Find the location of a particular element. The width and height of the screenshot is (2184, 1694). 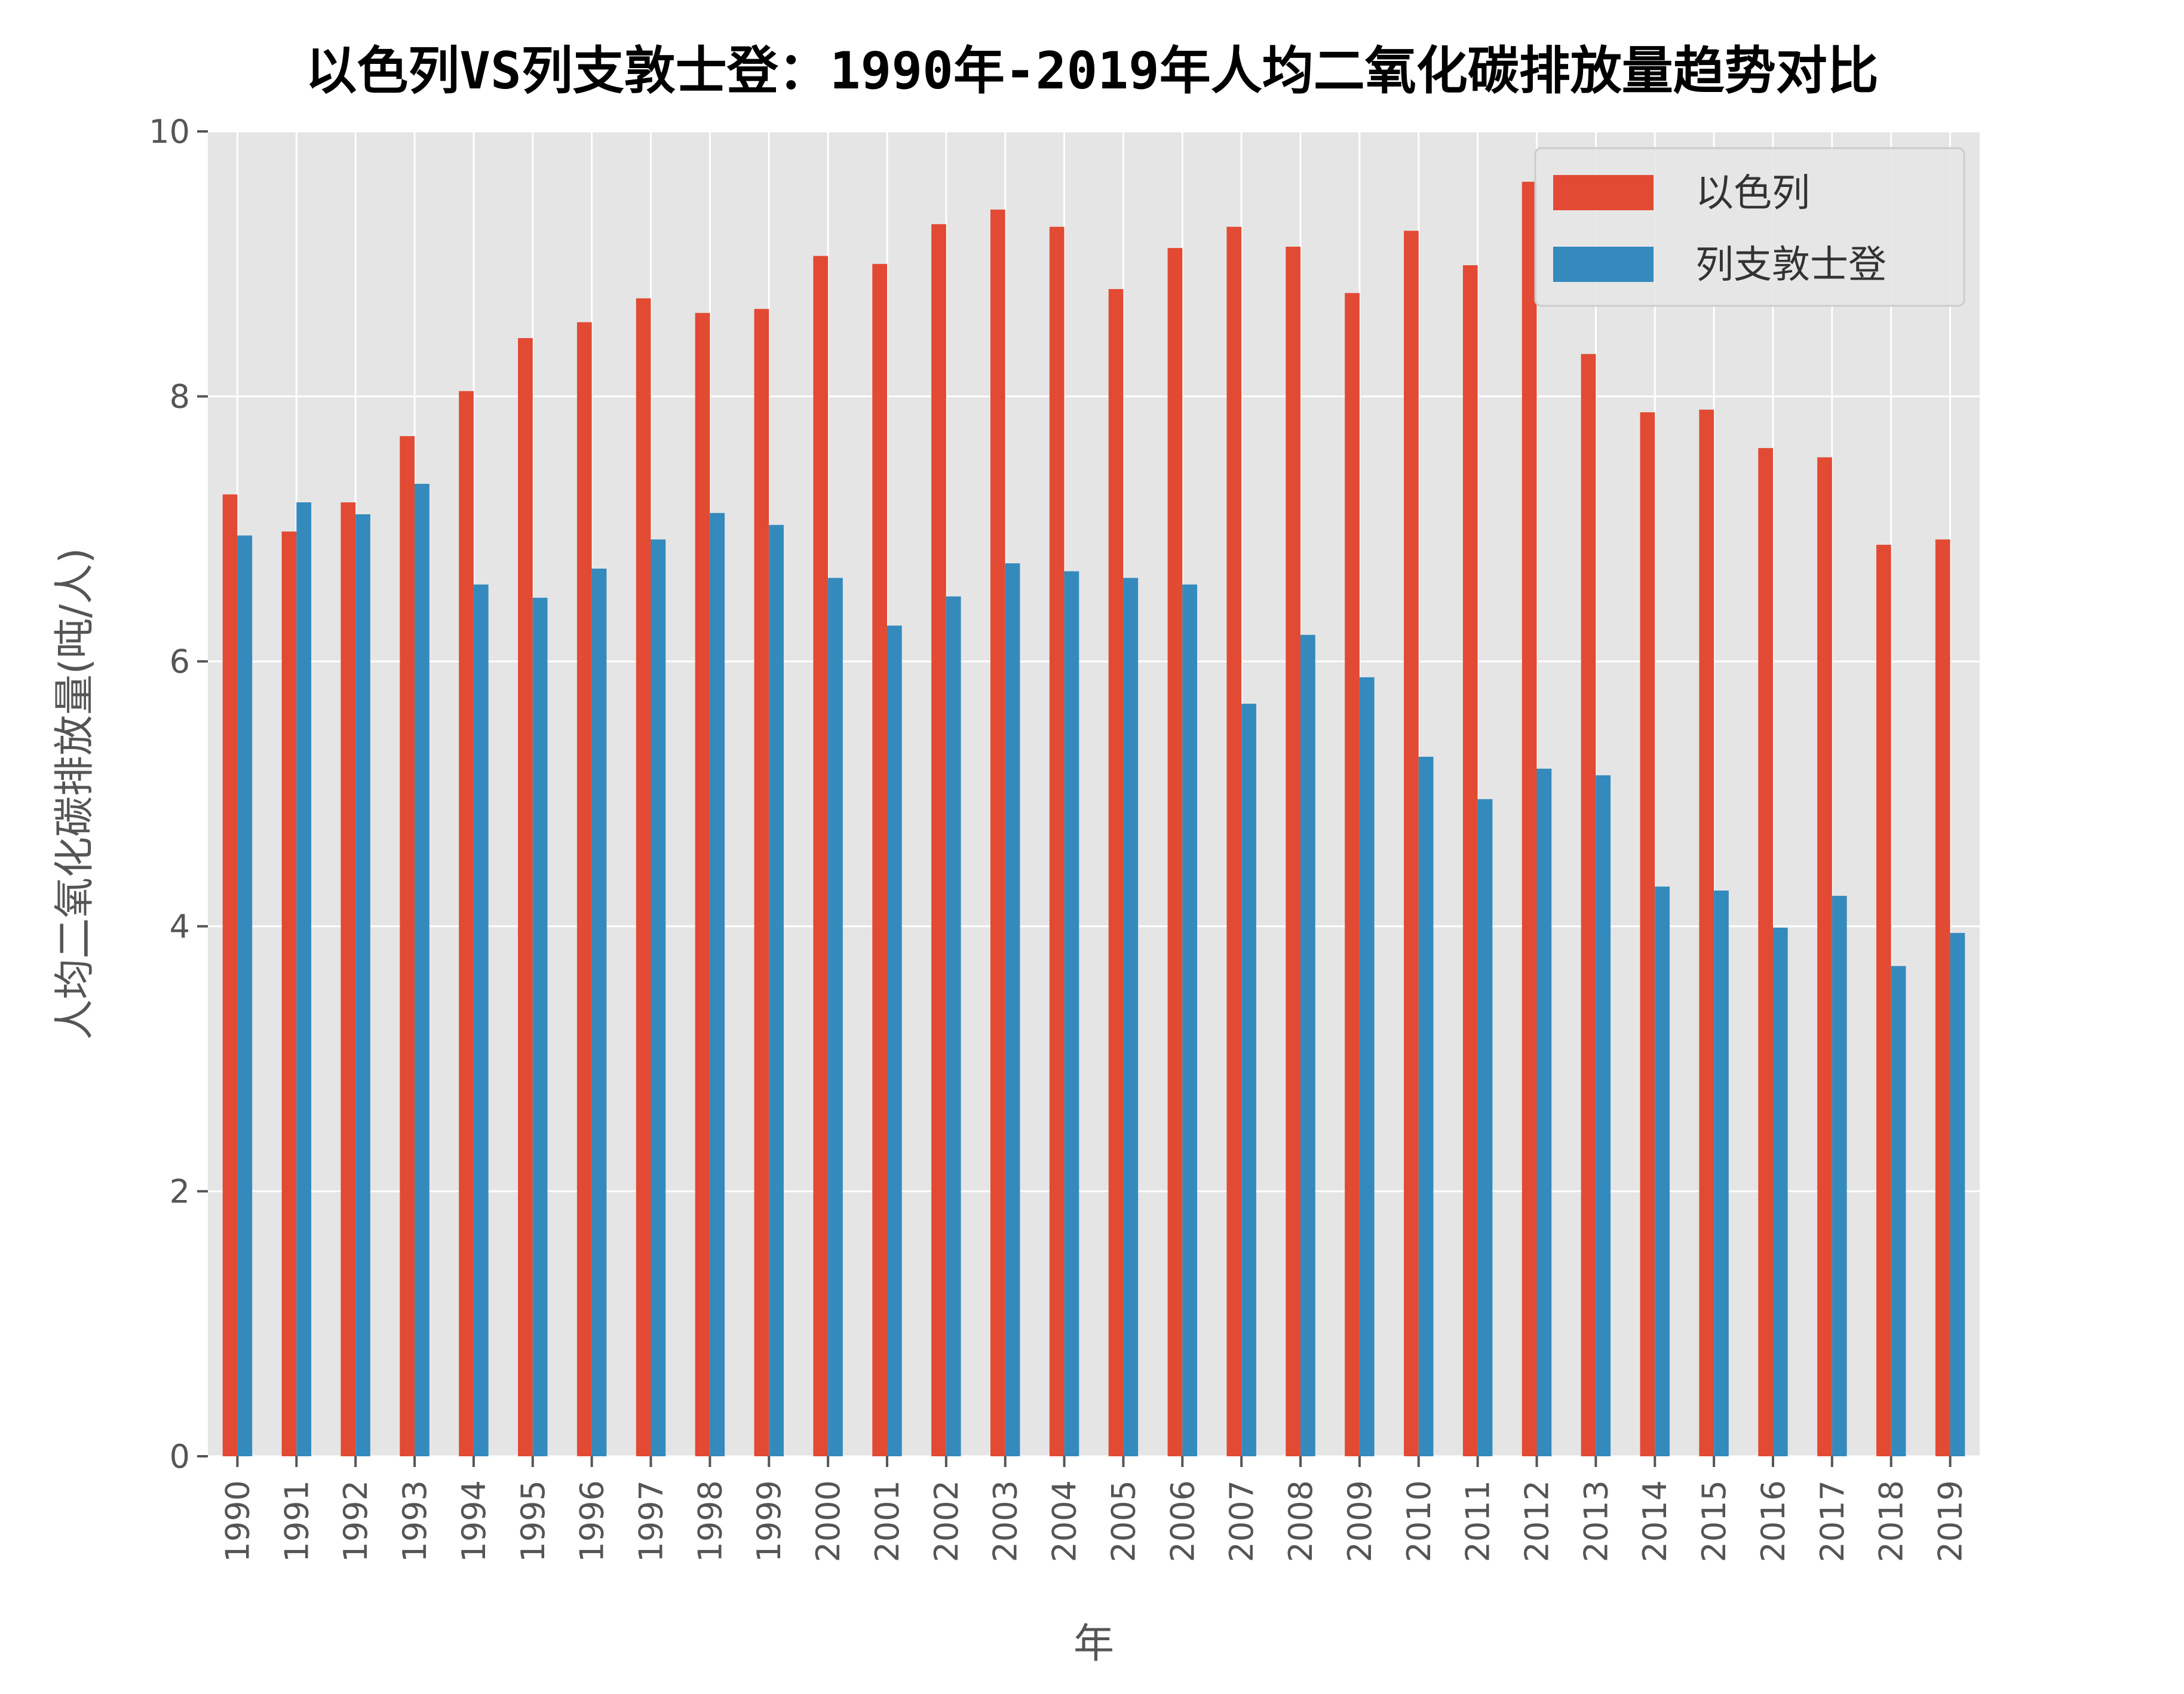

x-tick-label: 2009 is located at coordinates (1360, 1521).